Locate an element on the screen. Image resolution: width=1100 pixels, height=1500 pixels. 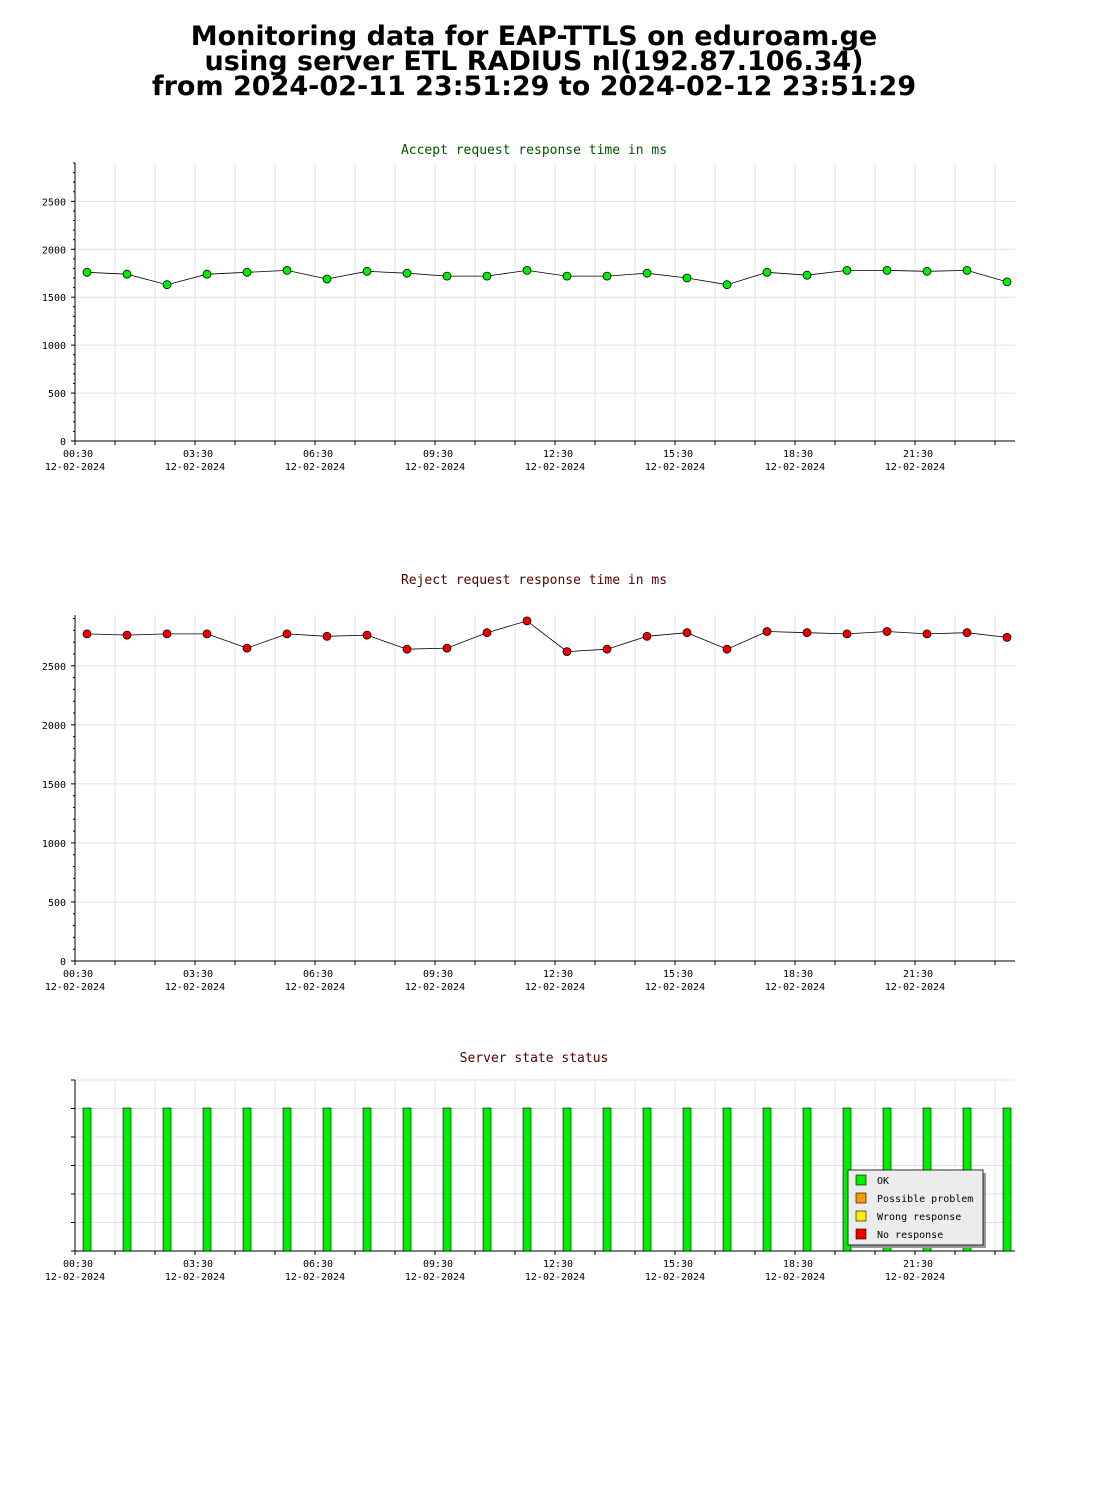
chart-title: Accept request response time in ms is located at coordinates (534, 150).